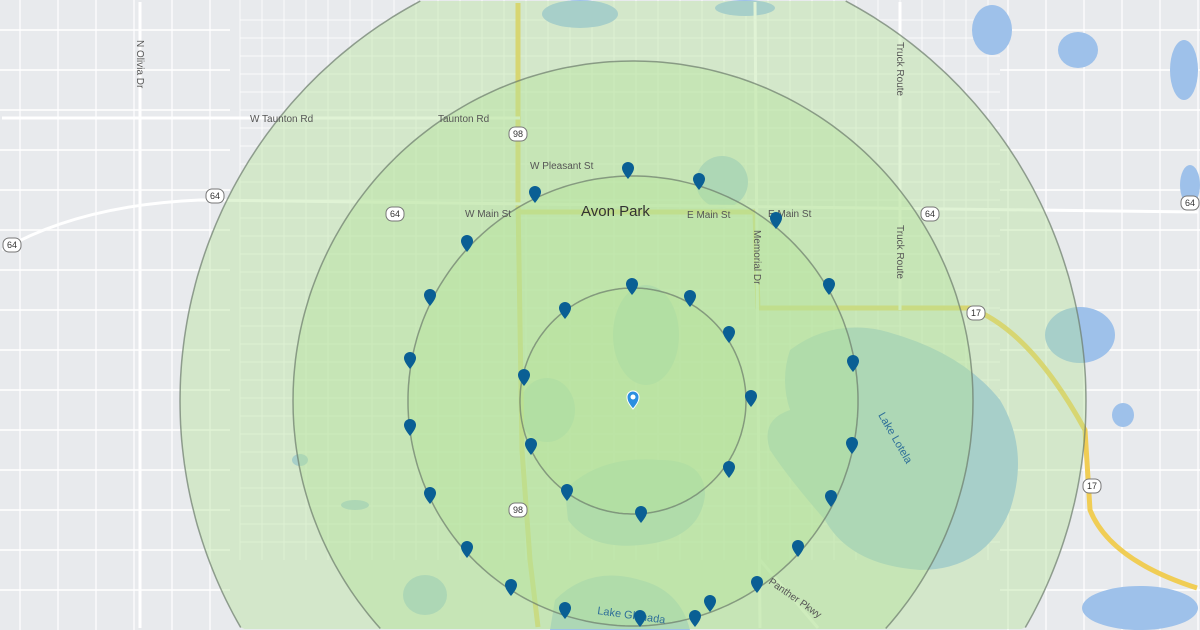  I want to click on street-label: N Olivia Dr, so click(139, 64).